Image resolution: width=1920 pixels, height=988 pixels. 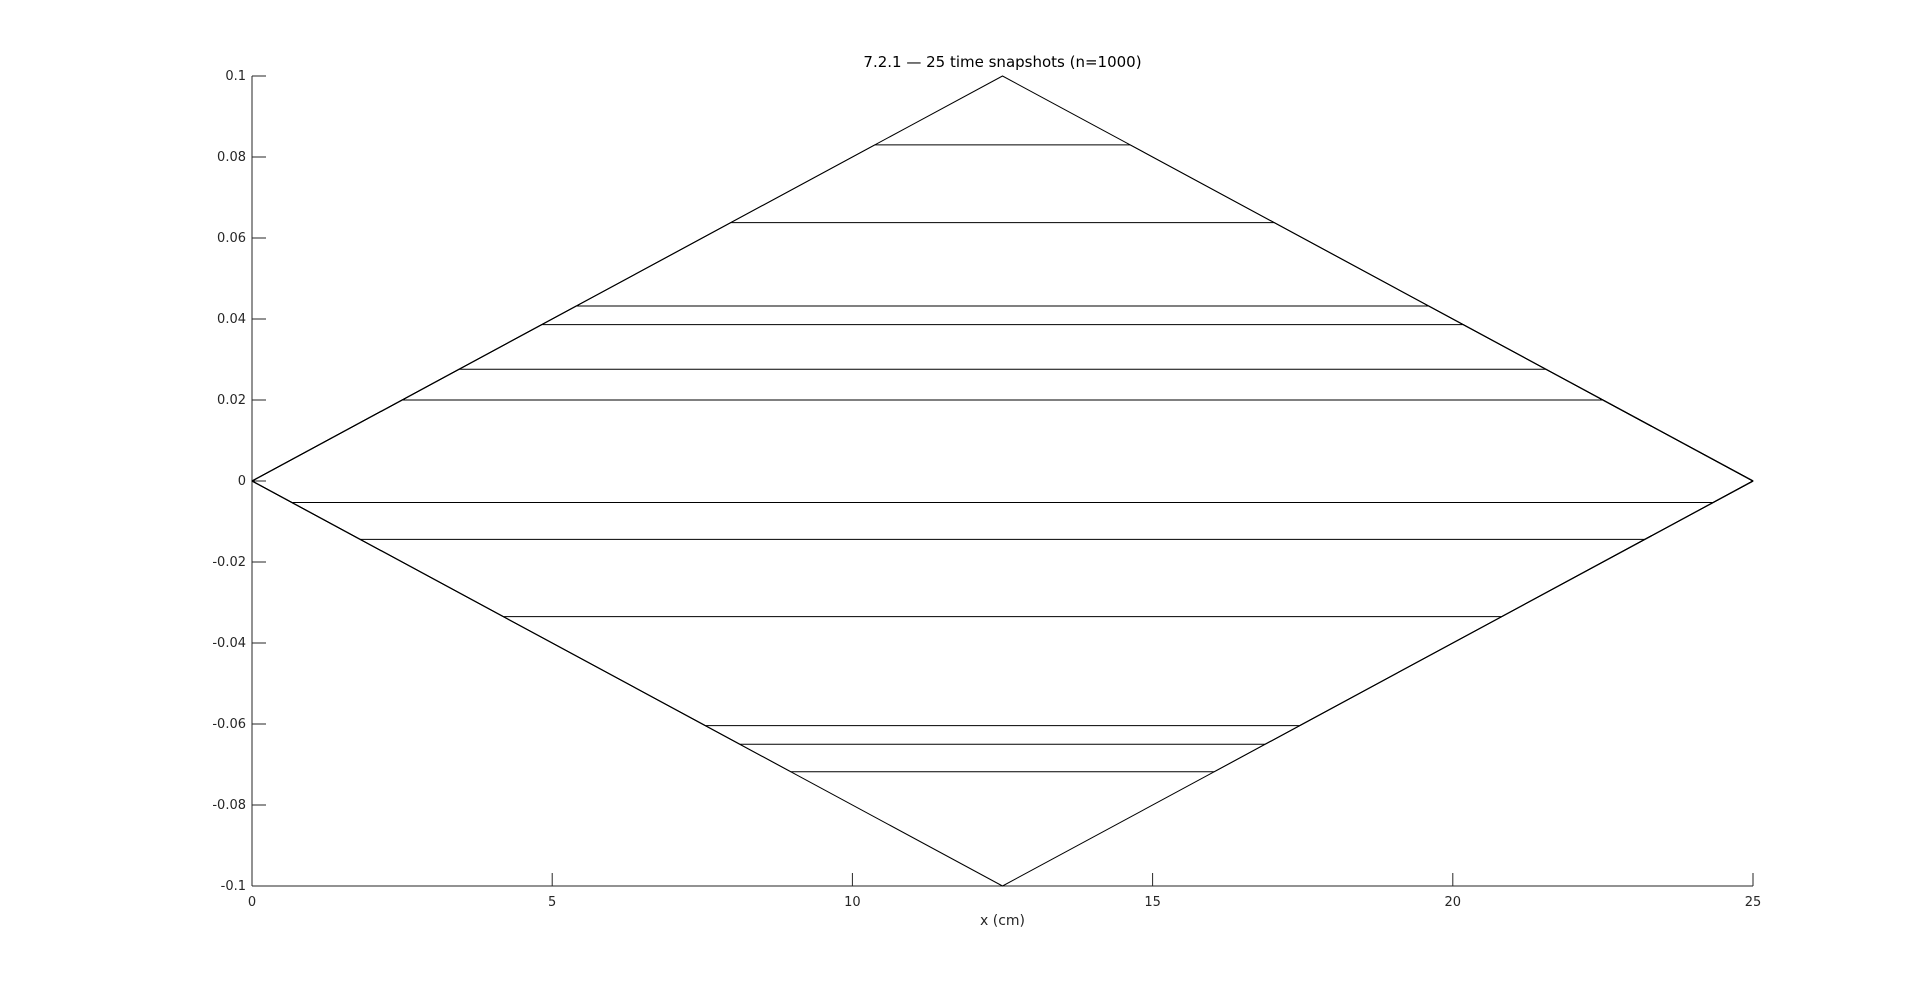 I want to click on x-tick-label: 25, so click(x=1753, y=902).